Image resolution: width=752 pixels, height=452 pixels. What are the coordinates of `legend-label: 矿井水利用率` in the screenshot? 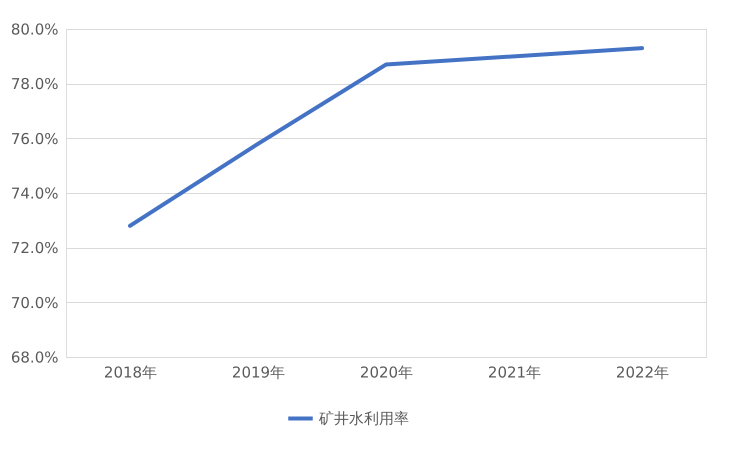 It's located at (363, 419).